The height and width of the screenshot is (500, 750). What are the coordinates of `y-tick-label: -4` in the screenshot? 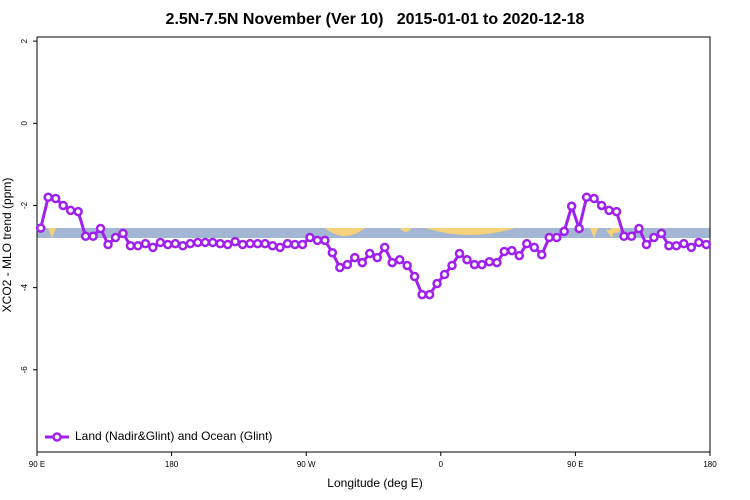 It's located at (24, 288).